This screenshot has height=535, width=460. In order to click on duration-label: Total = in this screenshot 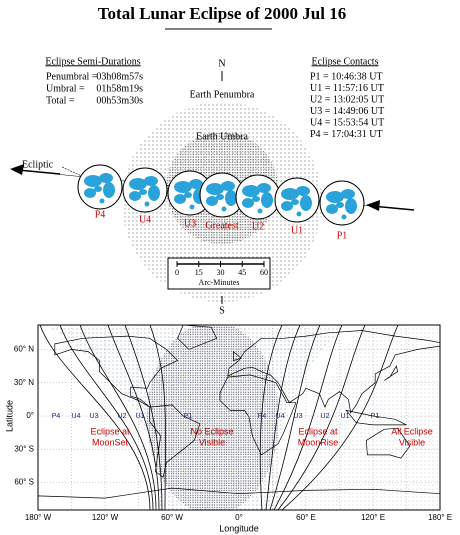, I will do `click(60, 100)`.